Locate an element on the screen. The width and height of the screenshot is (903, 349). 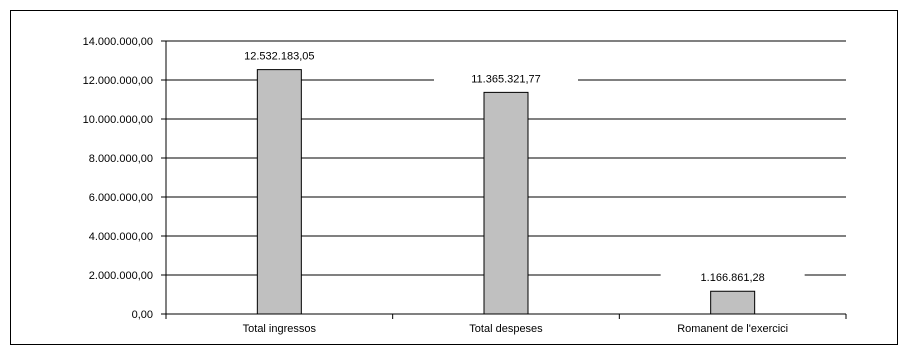
data-label-3: 1.166.861,28 is located at coordinates (733, 278).